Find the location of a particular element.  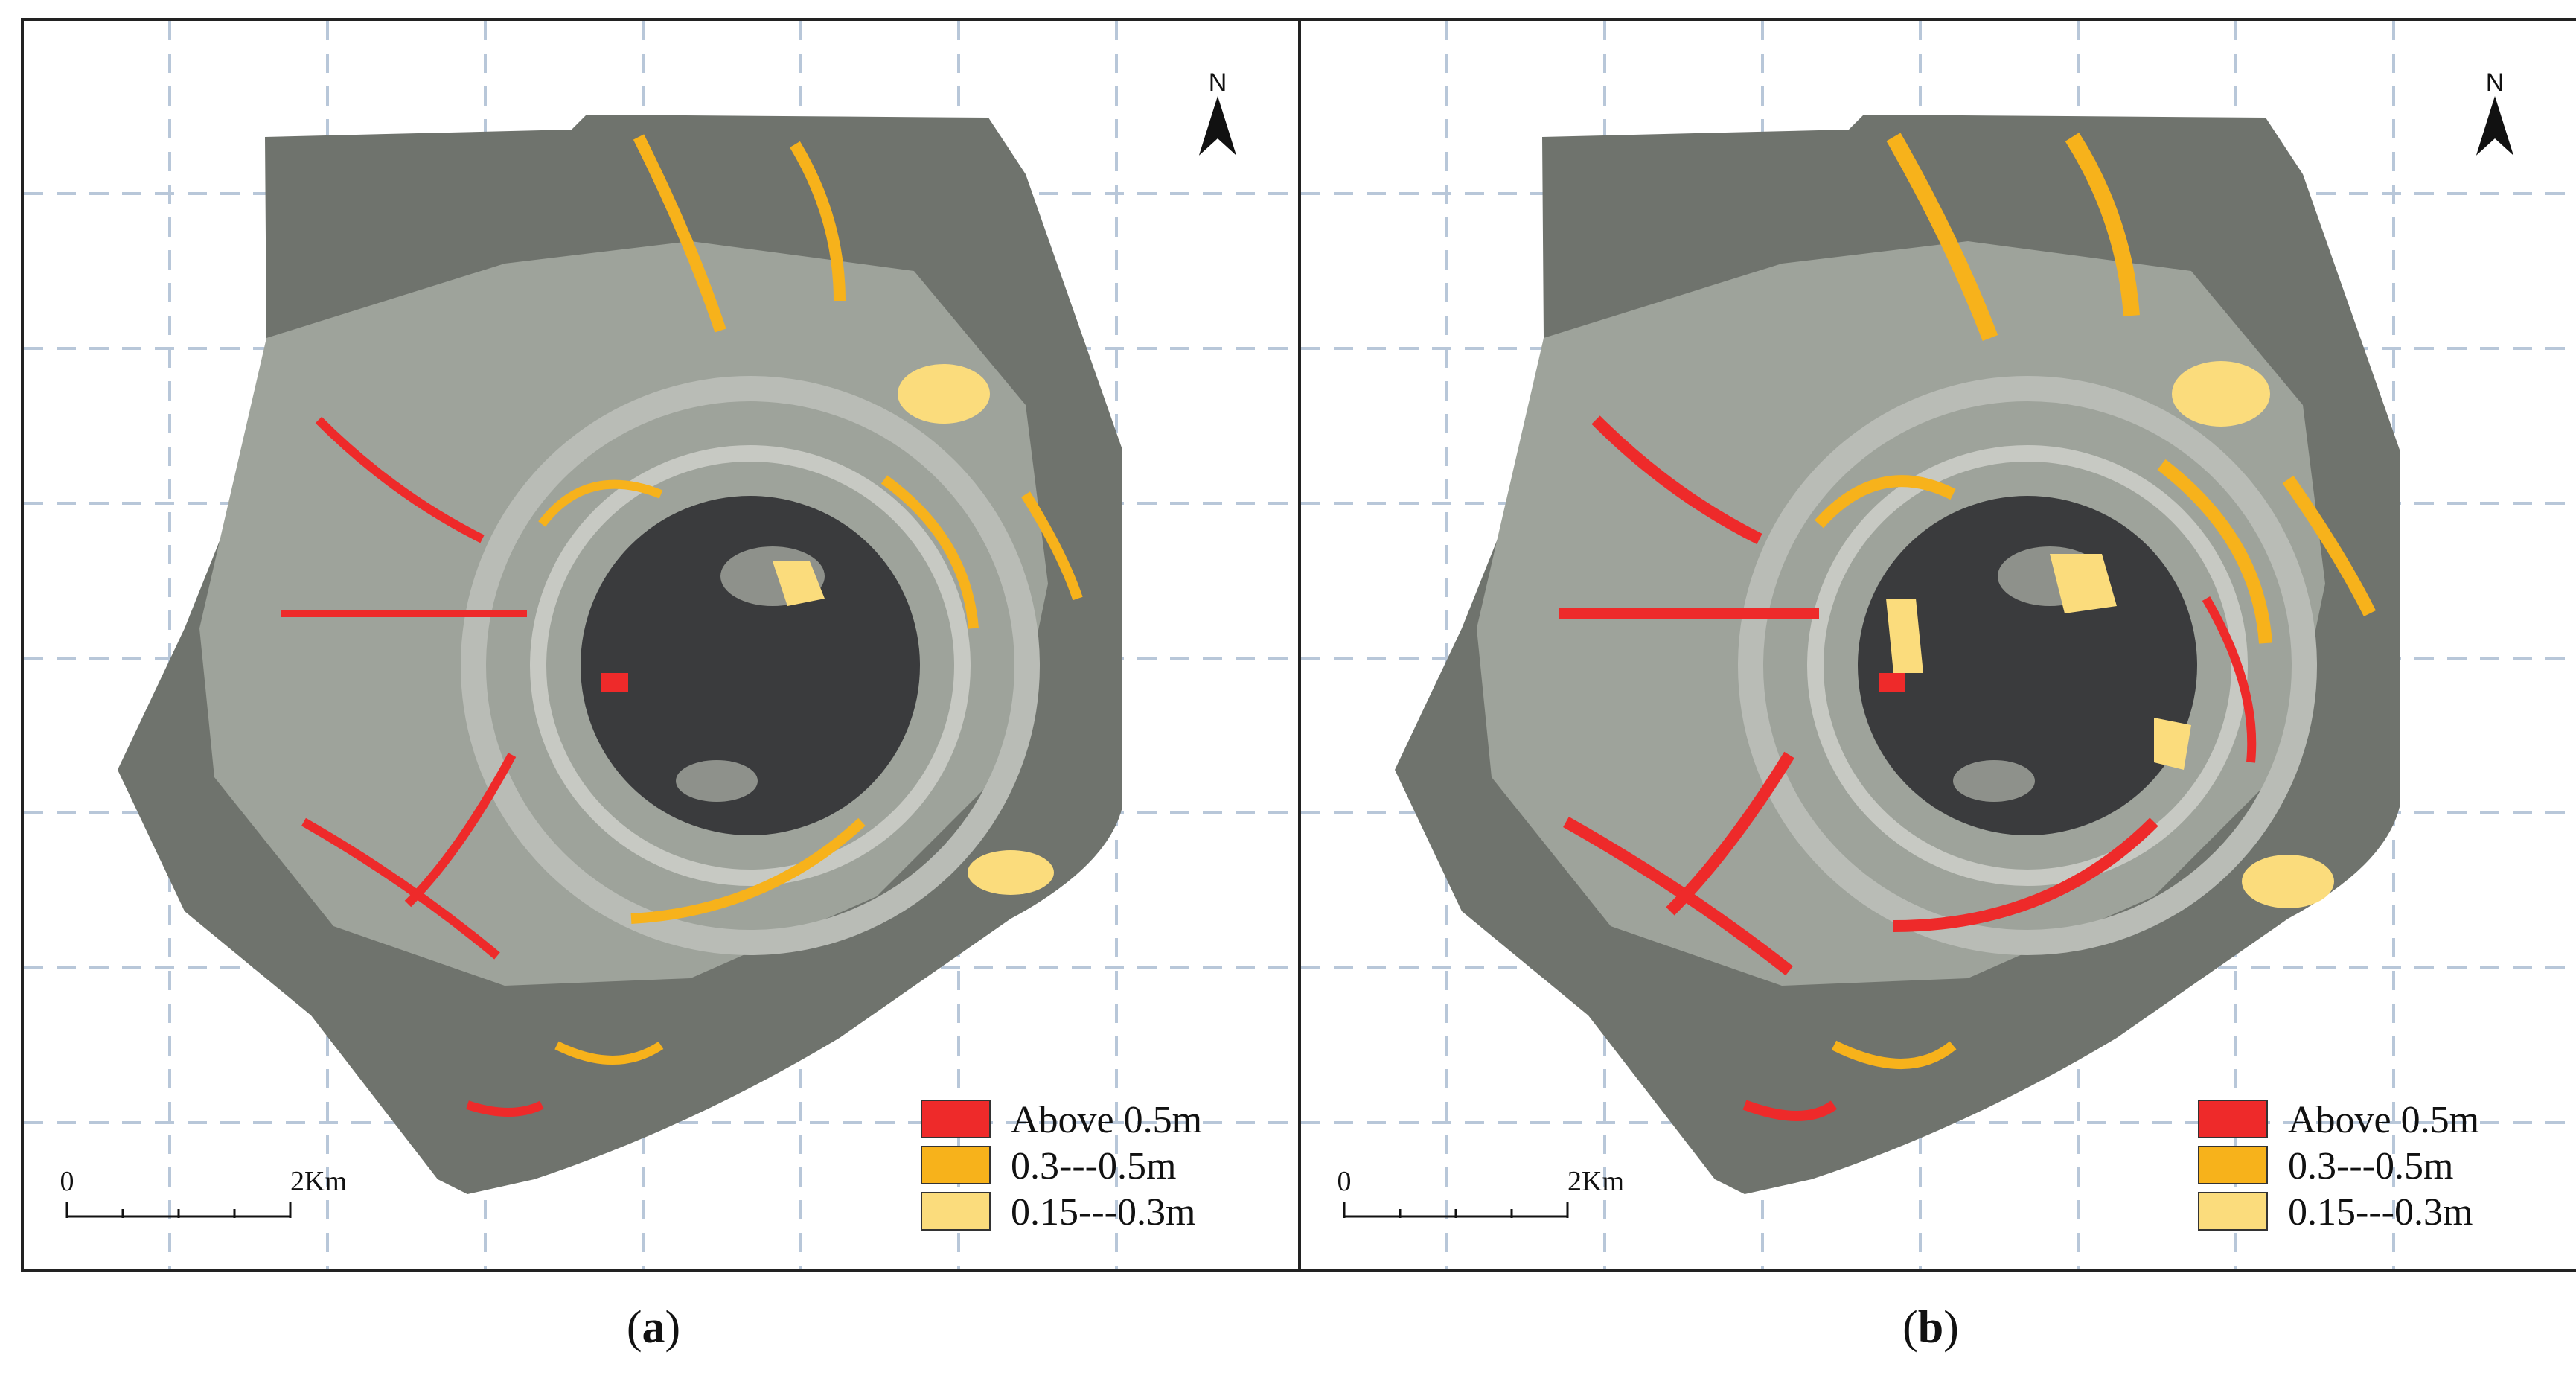

caption-letter-a: a is located at coordinates (653, 1327).